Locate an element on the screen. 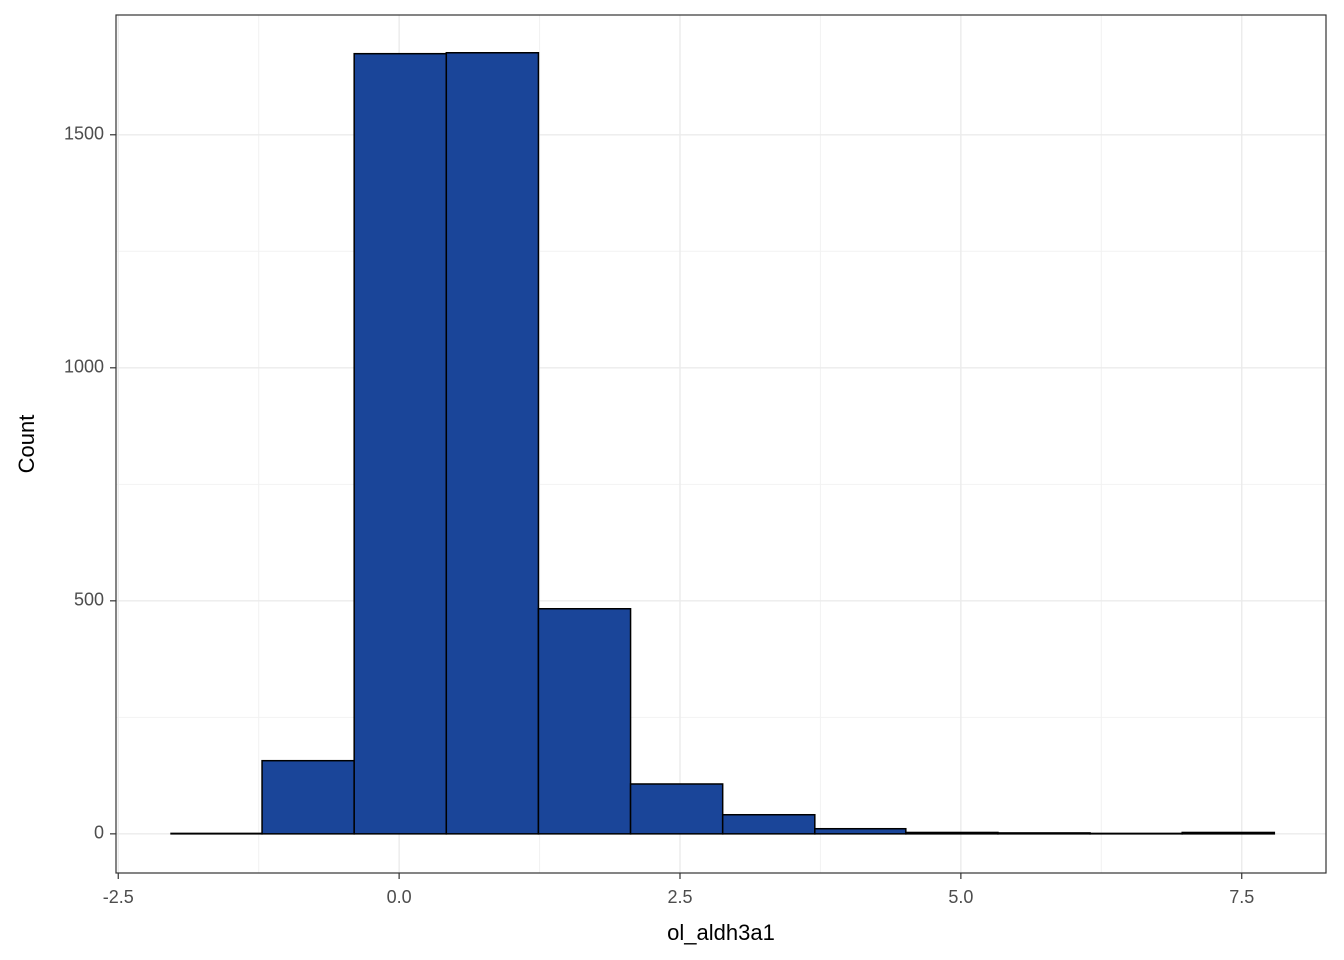 The width and height of the screenshot is (1344, 960). y-tick-label: 1000 is located at coordinates (84, 367).